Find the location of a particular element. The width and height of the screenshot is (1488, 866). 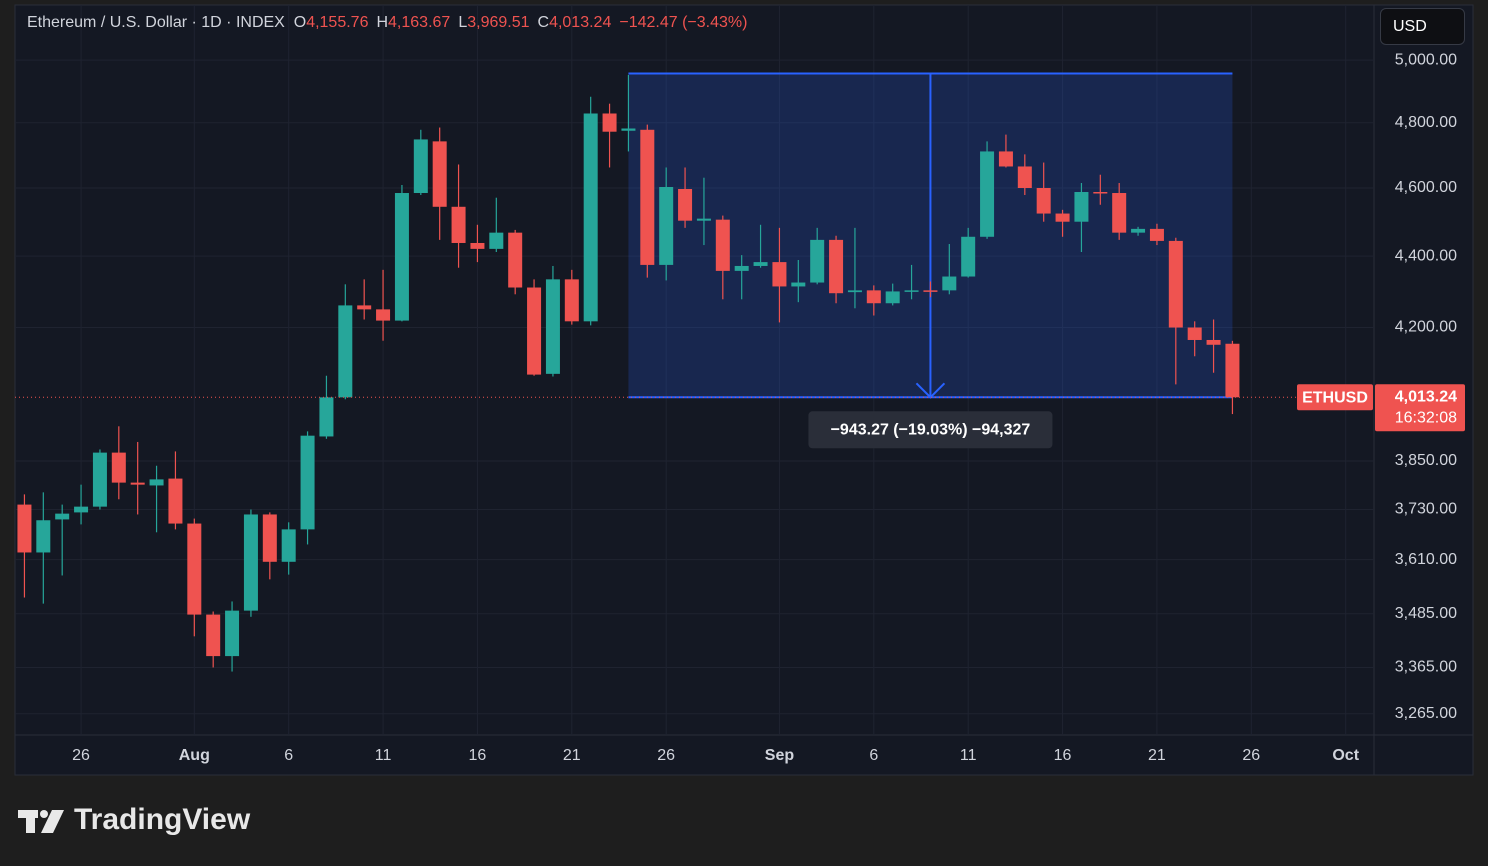

price-tag is located at coordinates (1420, 408).